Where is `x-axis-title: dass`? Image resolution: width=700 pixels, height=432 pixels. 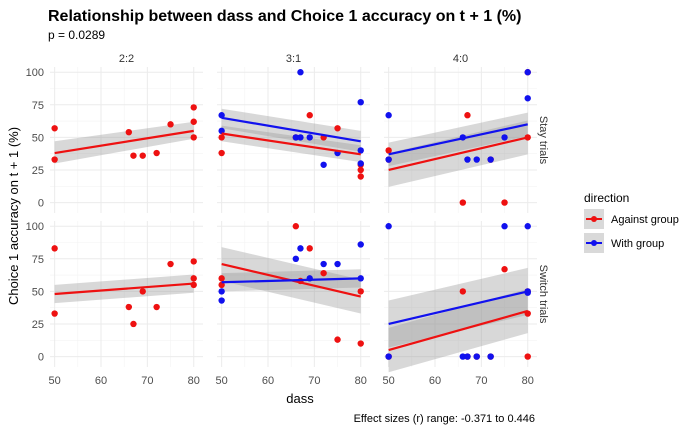 x-axis-title: dass is located at coordinates (300, 398).